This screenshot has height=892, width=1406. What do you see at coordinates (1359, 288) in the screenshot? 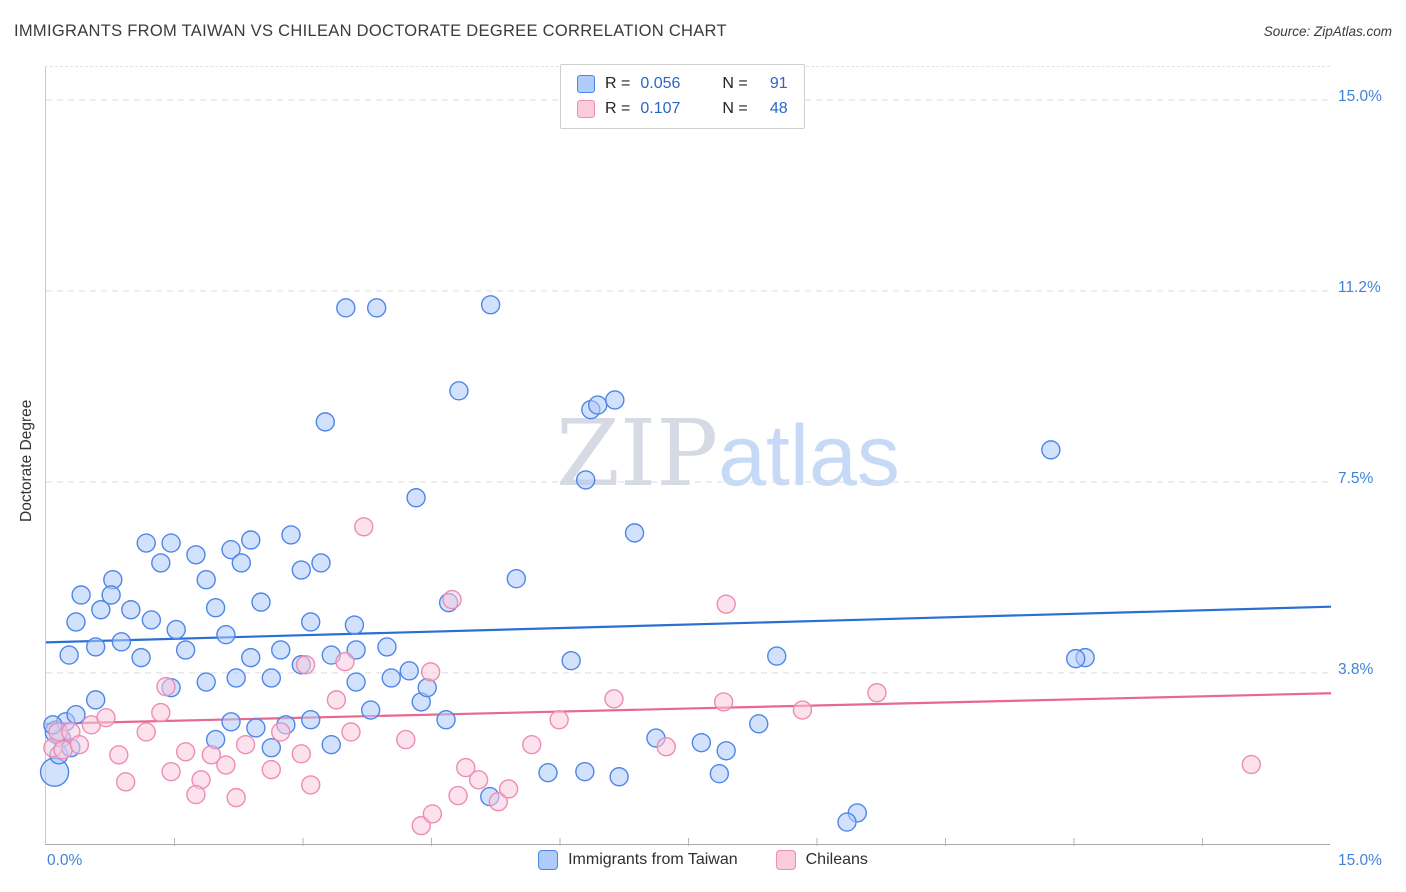
I see `y-tick-label: 11.2%` at bounding box center [1359, 288].